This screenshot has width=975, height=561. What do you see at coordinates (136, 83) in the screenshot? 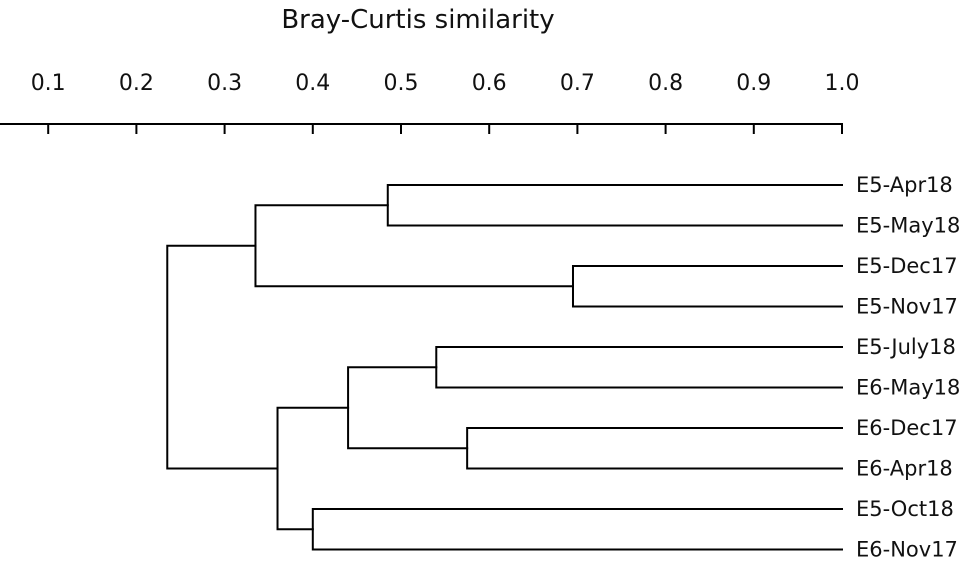
I see `x-tick-label: 0.2` at bounding box center [136, 83].